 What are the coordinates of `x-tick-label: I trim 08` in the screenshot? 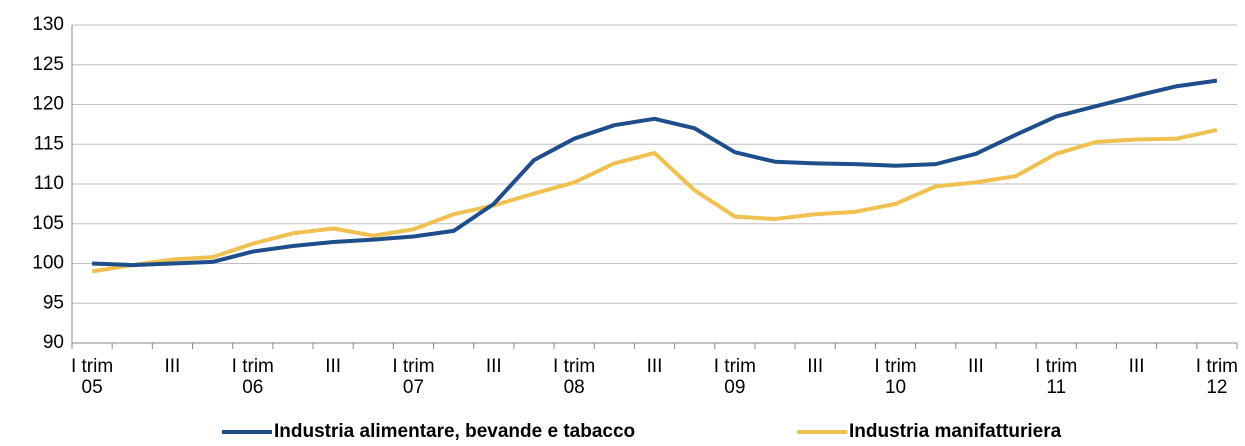 It's located at (574, 377).